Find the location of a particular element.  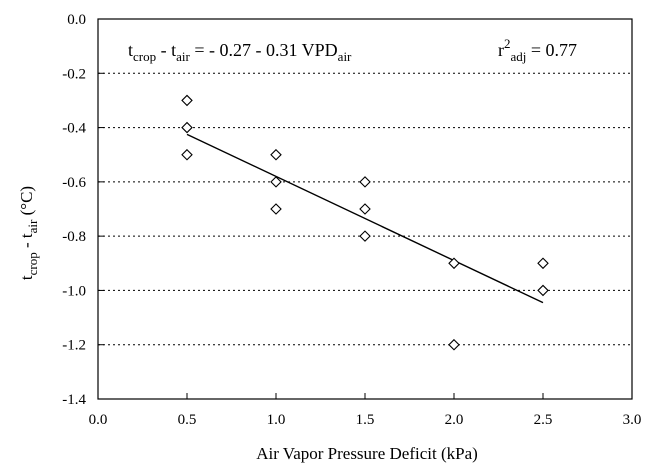

x-axis-ticks: 0.0 0.5 1.0 1.5 2.0 2.5 3.0 is located at coordinates (365, 410).